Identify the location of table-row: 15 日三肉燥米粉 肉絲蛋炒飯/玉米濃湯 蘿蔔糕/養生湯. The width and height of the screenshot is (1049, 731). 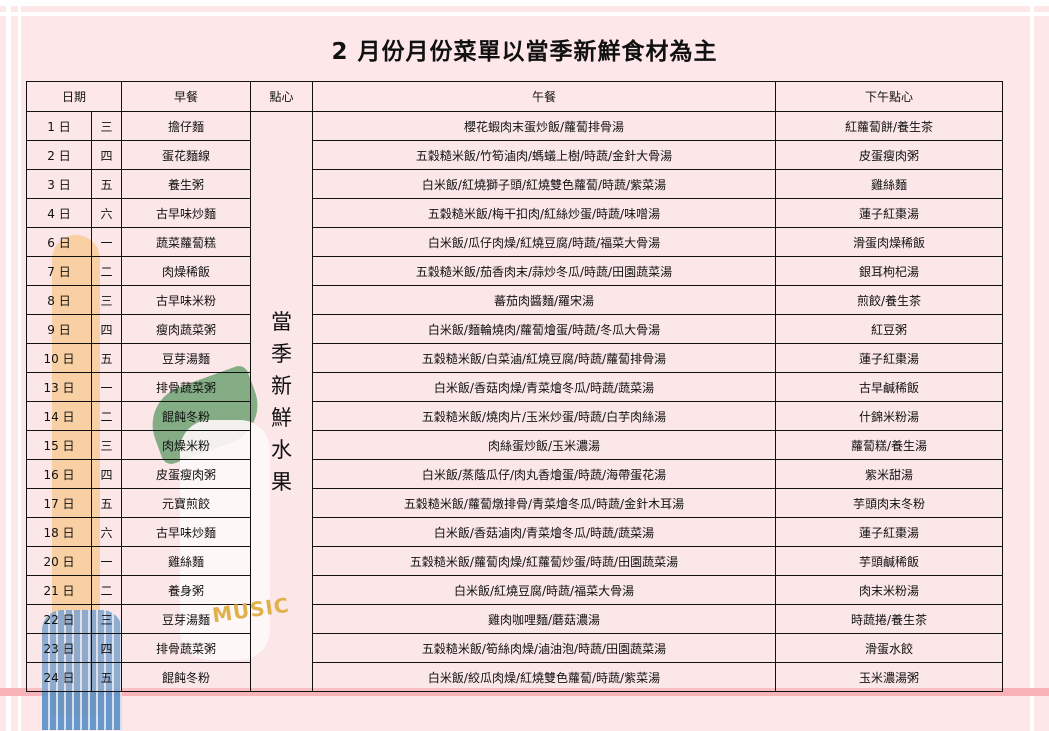
(515, 445).